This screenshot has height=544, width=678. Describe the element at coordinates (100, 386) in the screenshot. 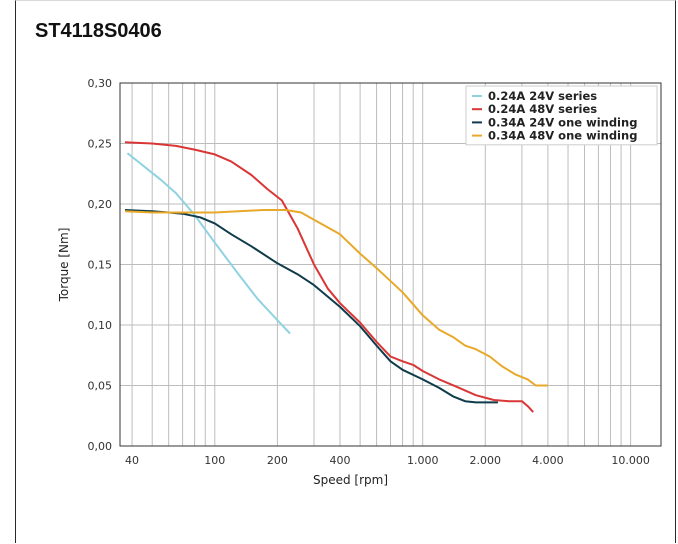

I see `y-tick-label: 0,05` at that location.